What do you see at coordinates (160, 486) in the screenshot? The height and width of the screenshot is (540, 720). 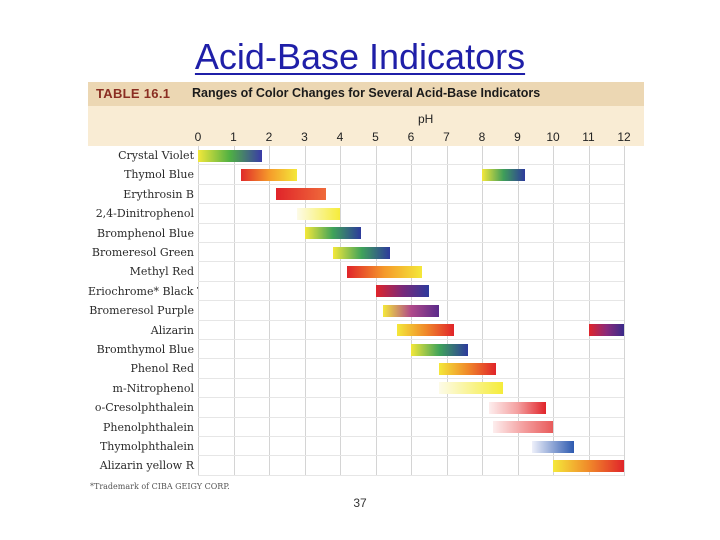 I see `table-footnote: *Trademark of CIBA GEIGY CORP.` at bounding box center [160, 486].